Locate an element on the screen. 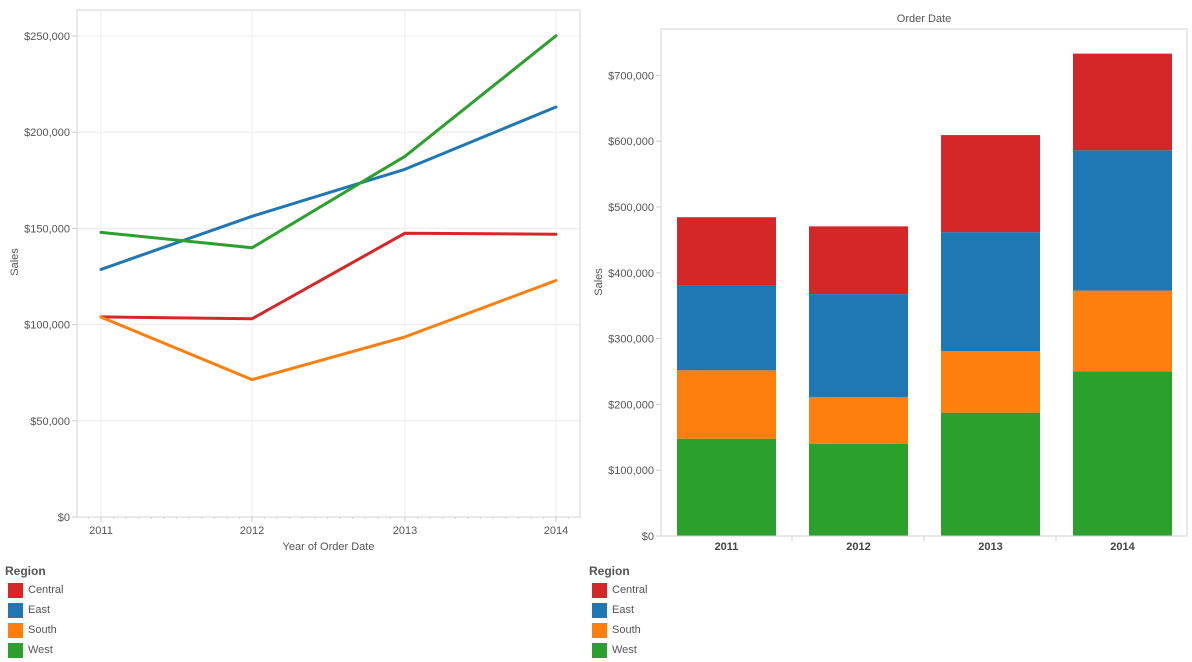 This screenshot has height=662, width=1192. bar-segment-south-2014 is located at coordinates (1122, 331).